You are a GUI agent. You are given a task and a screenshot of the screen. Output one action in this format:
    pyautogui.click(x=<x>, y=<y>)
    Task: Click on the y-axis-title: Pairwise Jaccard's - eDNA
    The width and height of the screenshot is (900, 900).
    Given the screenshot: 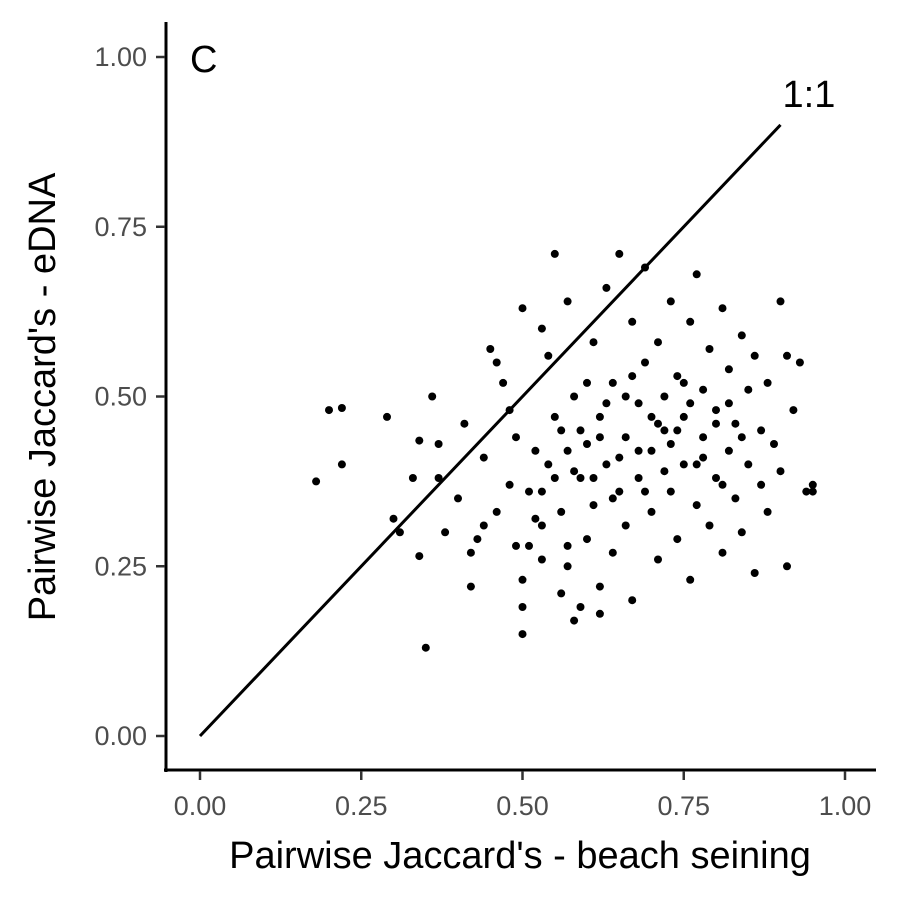 What is the action you would take?
    pyautogui.click(x=43, y=396)
    